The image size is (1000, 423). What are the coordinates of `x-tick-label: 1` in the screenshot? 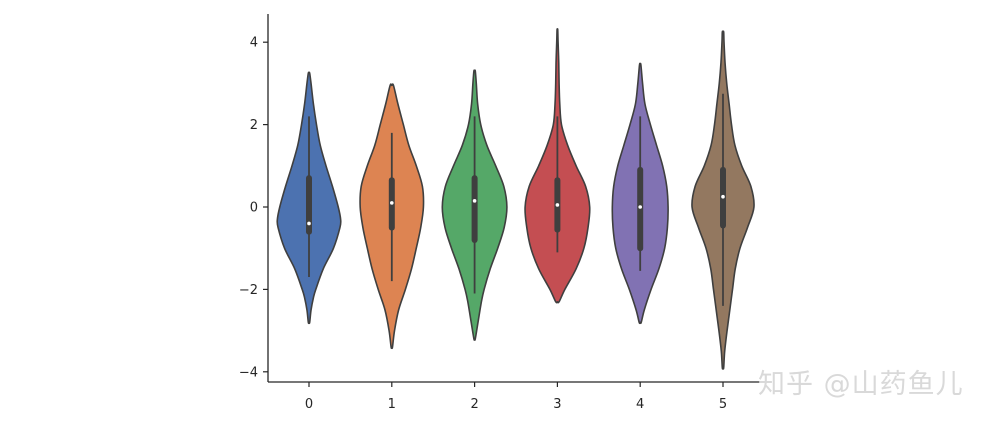 It's located at (392, 404).